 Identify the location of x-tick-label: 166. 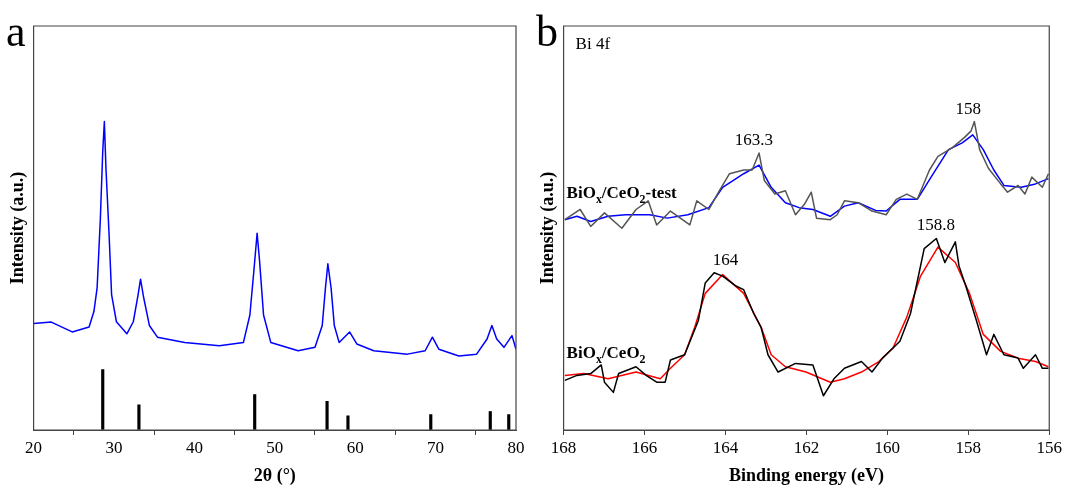
(644, 447).